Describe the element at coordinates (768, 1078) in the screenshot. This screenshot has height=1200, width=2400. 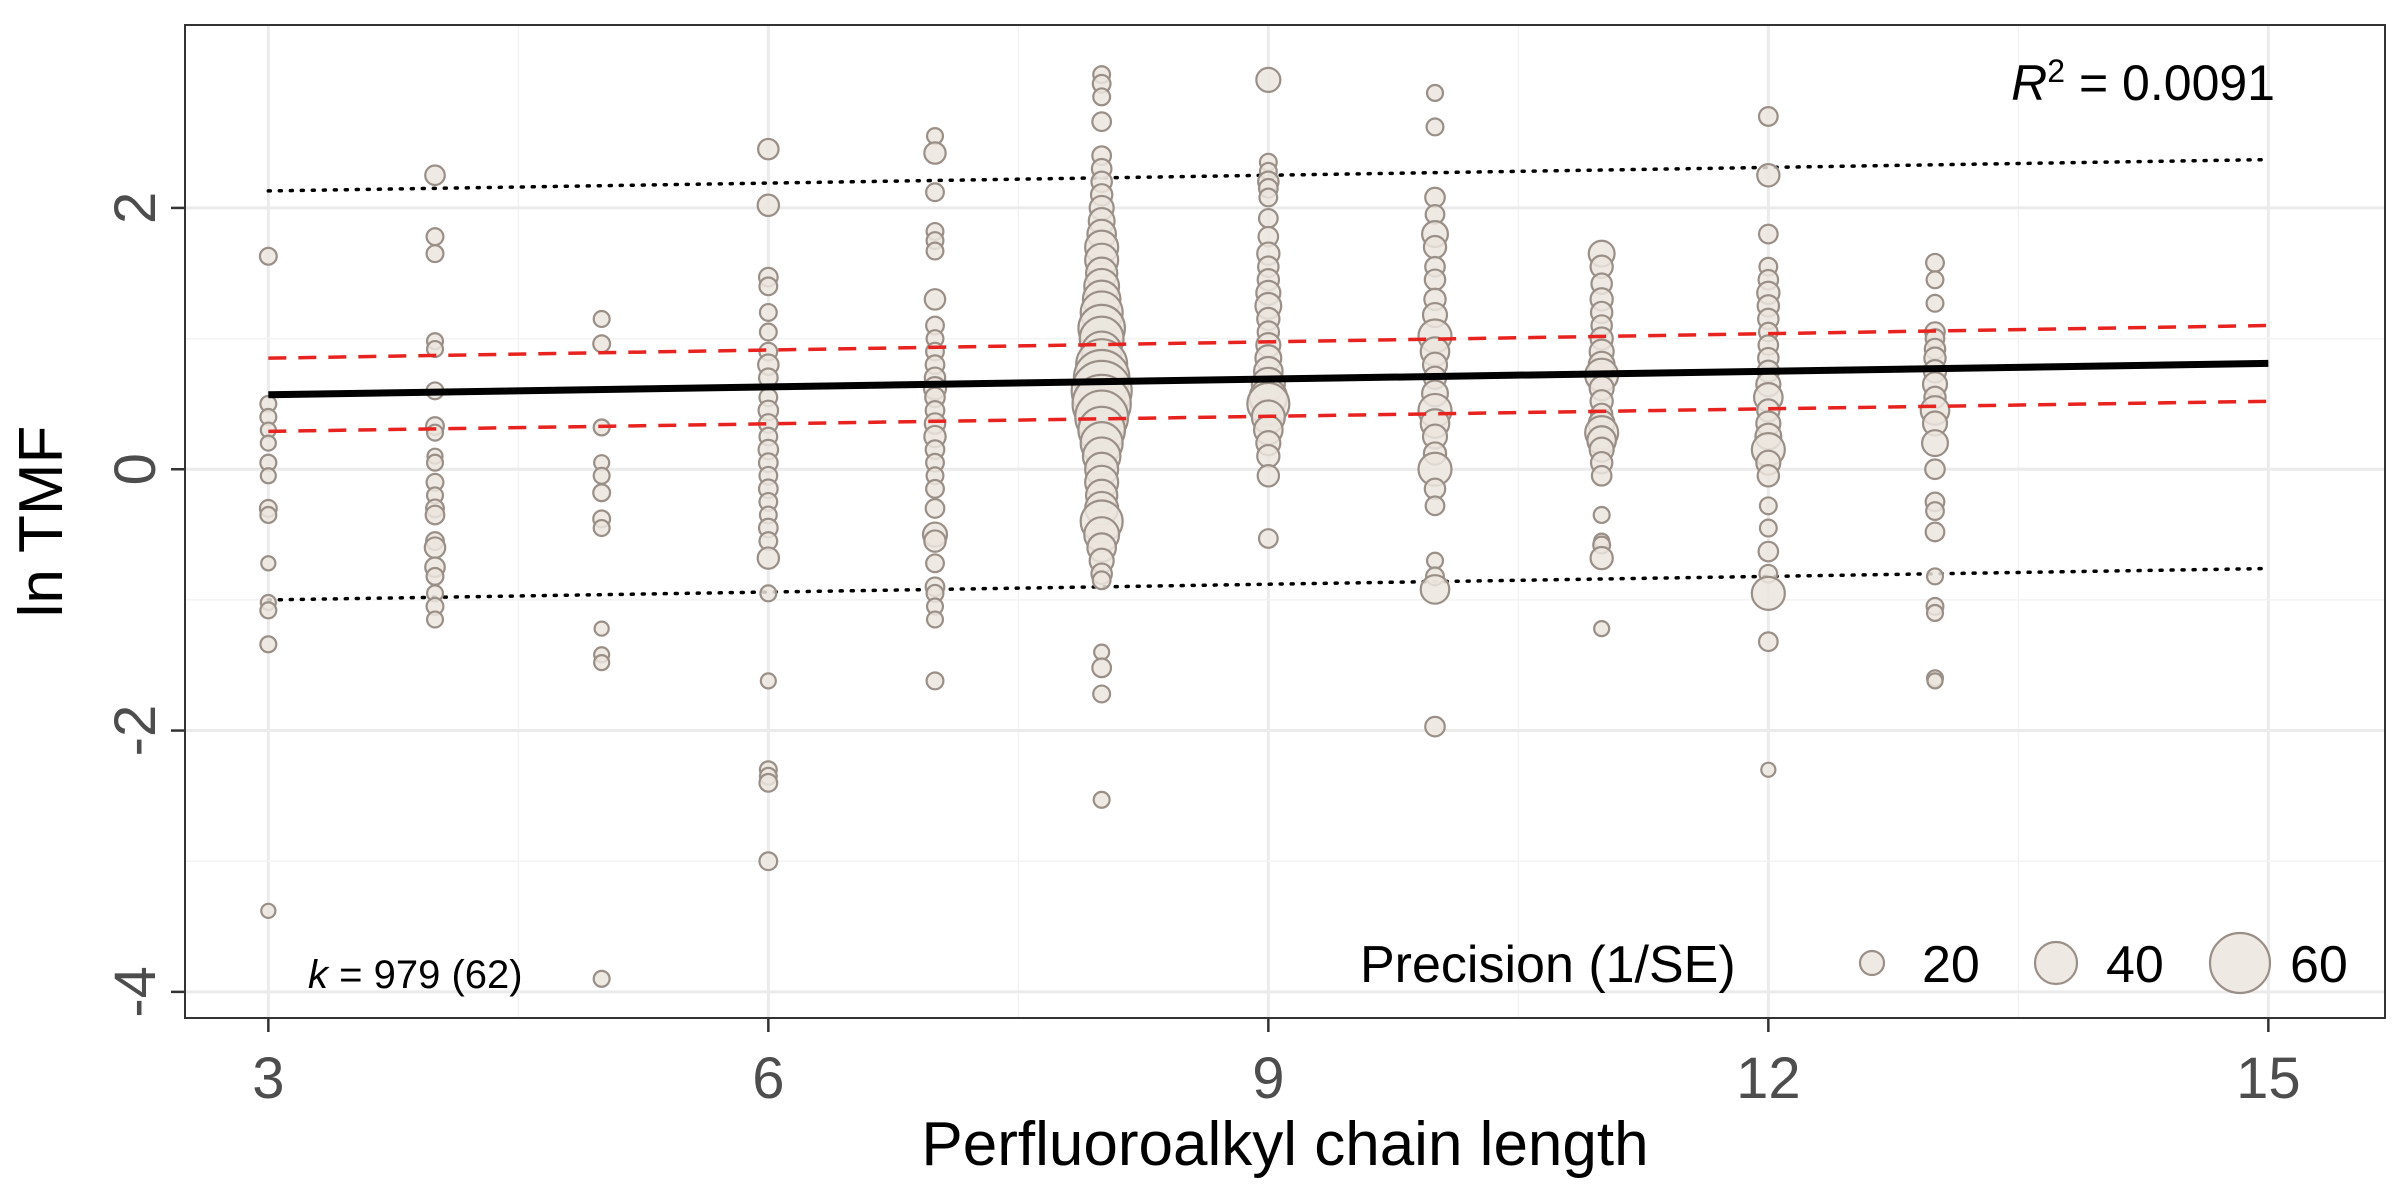
I see `x-tick-label: 6` at that location.